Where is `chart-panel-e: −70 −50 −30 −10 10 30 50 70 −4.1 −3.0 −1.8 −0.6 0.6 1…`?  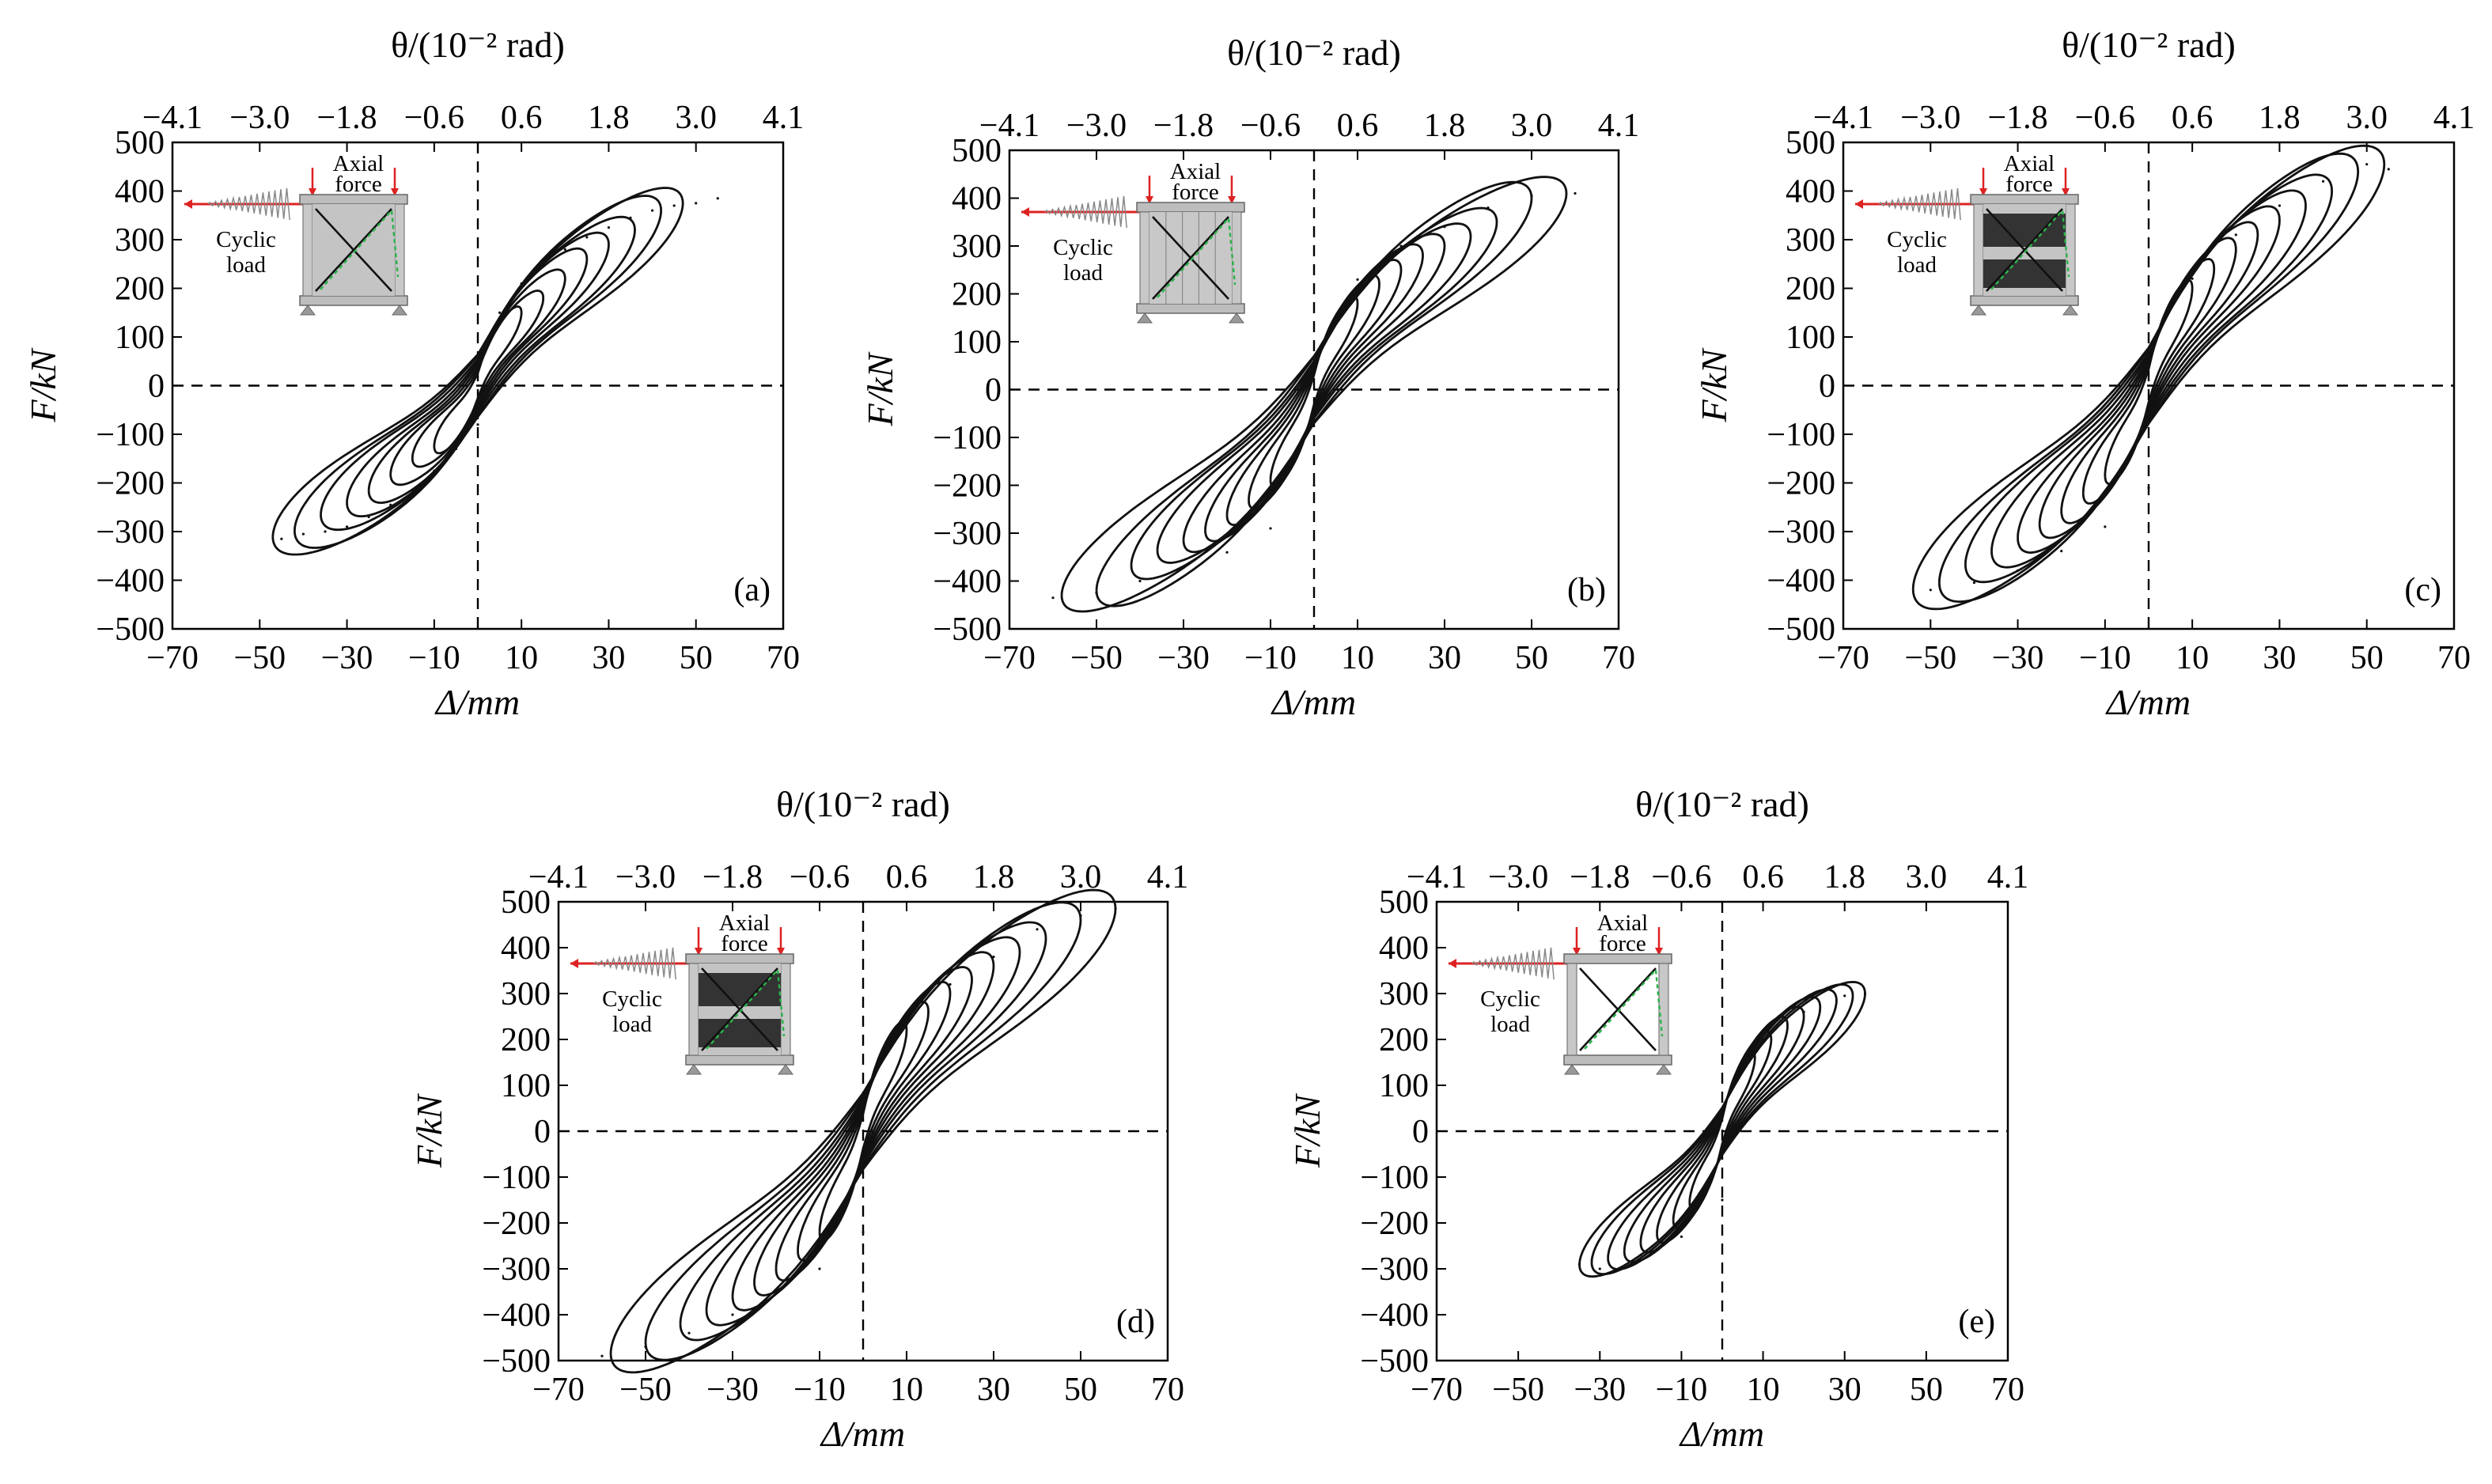
chart-panel-e: −70 −50 −30 −10 10 30 50 70 −4.1 −3.0 −1.8 −0.6 0.6 1… is located at coordinates (1658, 1119).